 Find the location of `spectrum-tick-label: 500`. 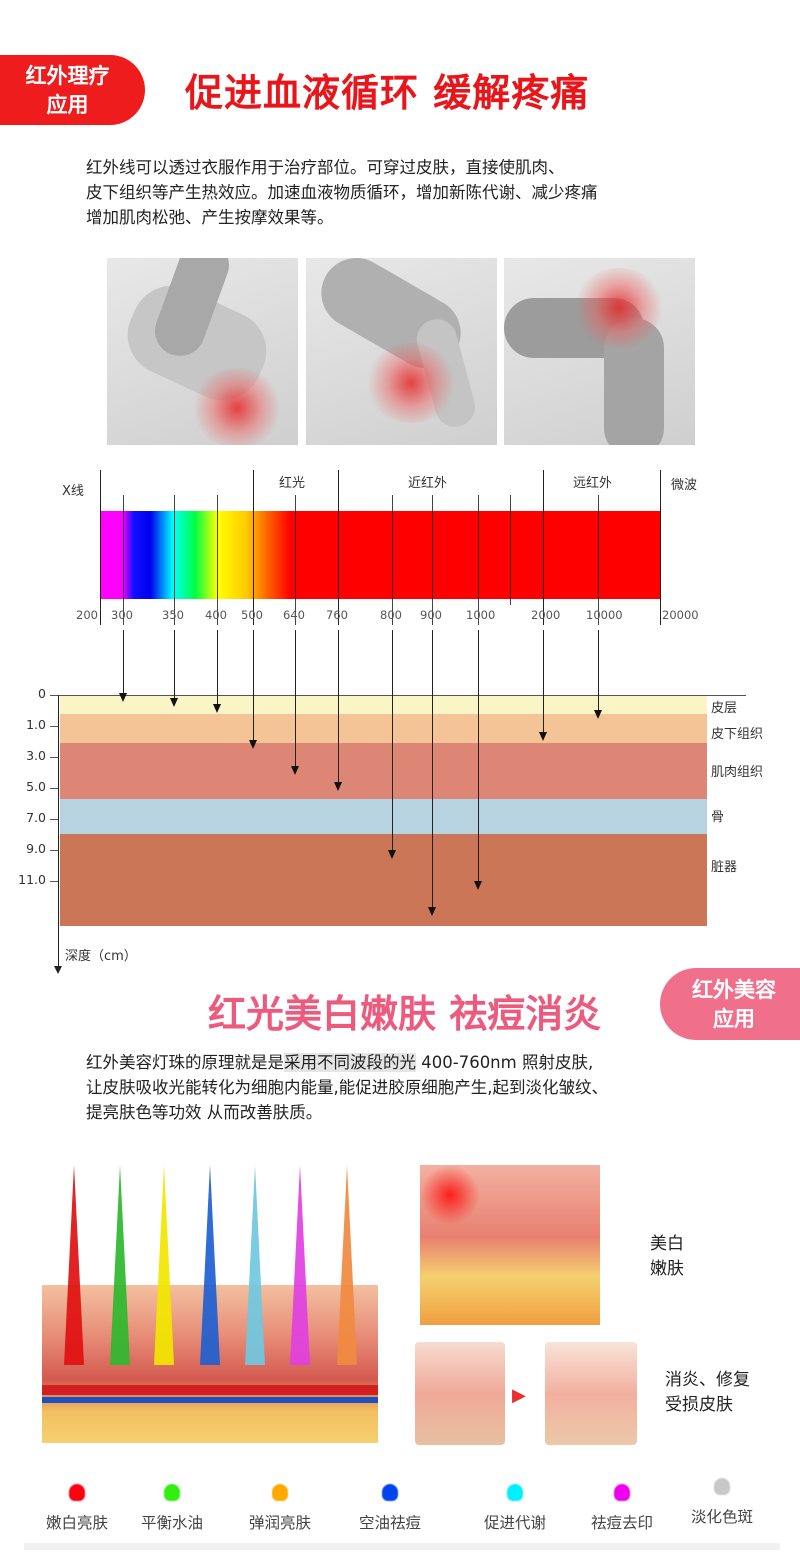

spectrum-tick-label: 500 is located at coordinates (252, 615).